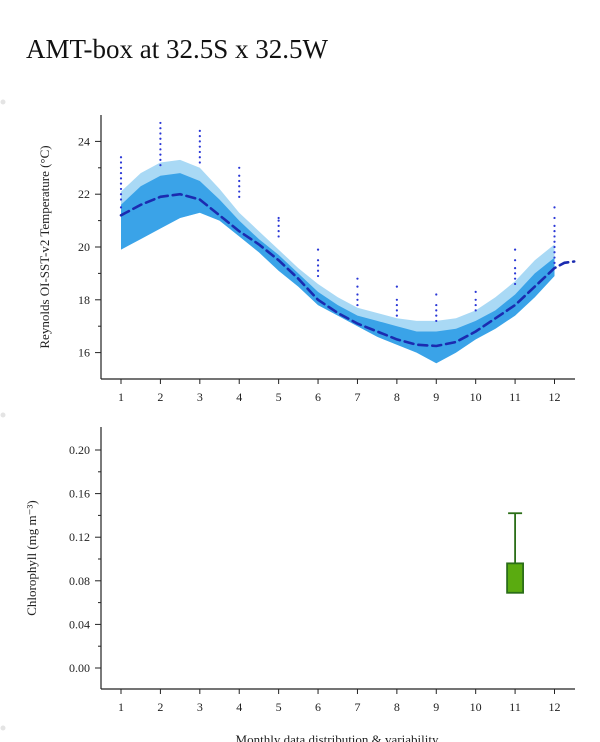  Describe the element at coordinates (79, 581) in the screenshot. I see `chl-y-tick-label: 0.08` at that location.